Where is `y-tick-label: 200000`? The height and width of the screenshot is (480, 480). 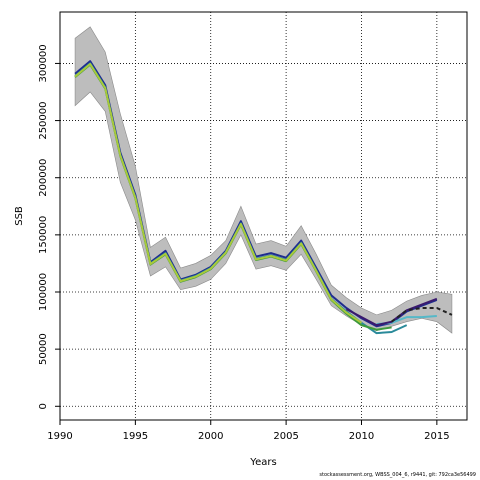
y-tick-label: 200000 is located at coordinates (43, 178).